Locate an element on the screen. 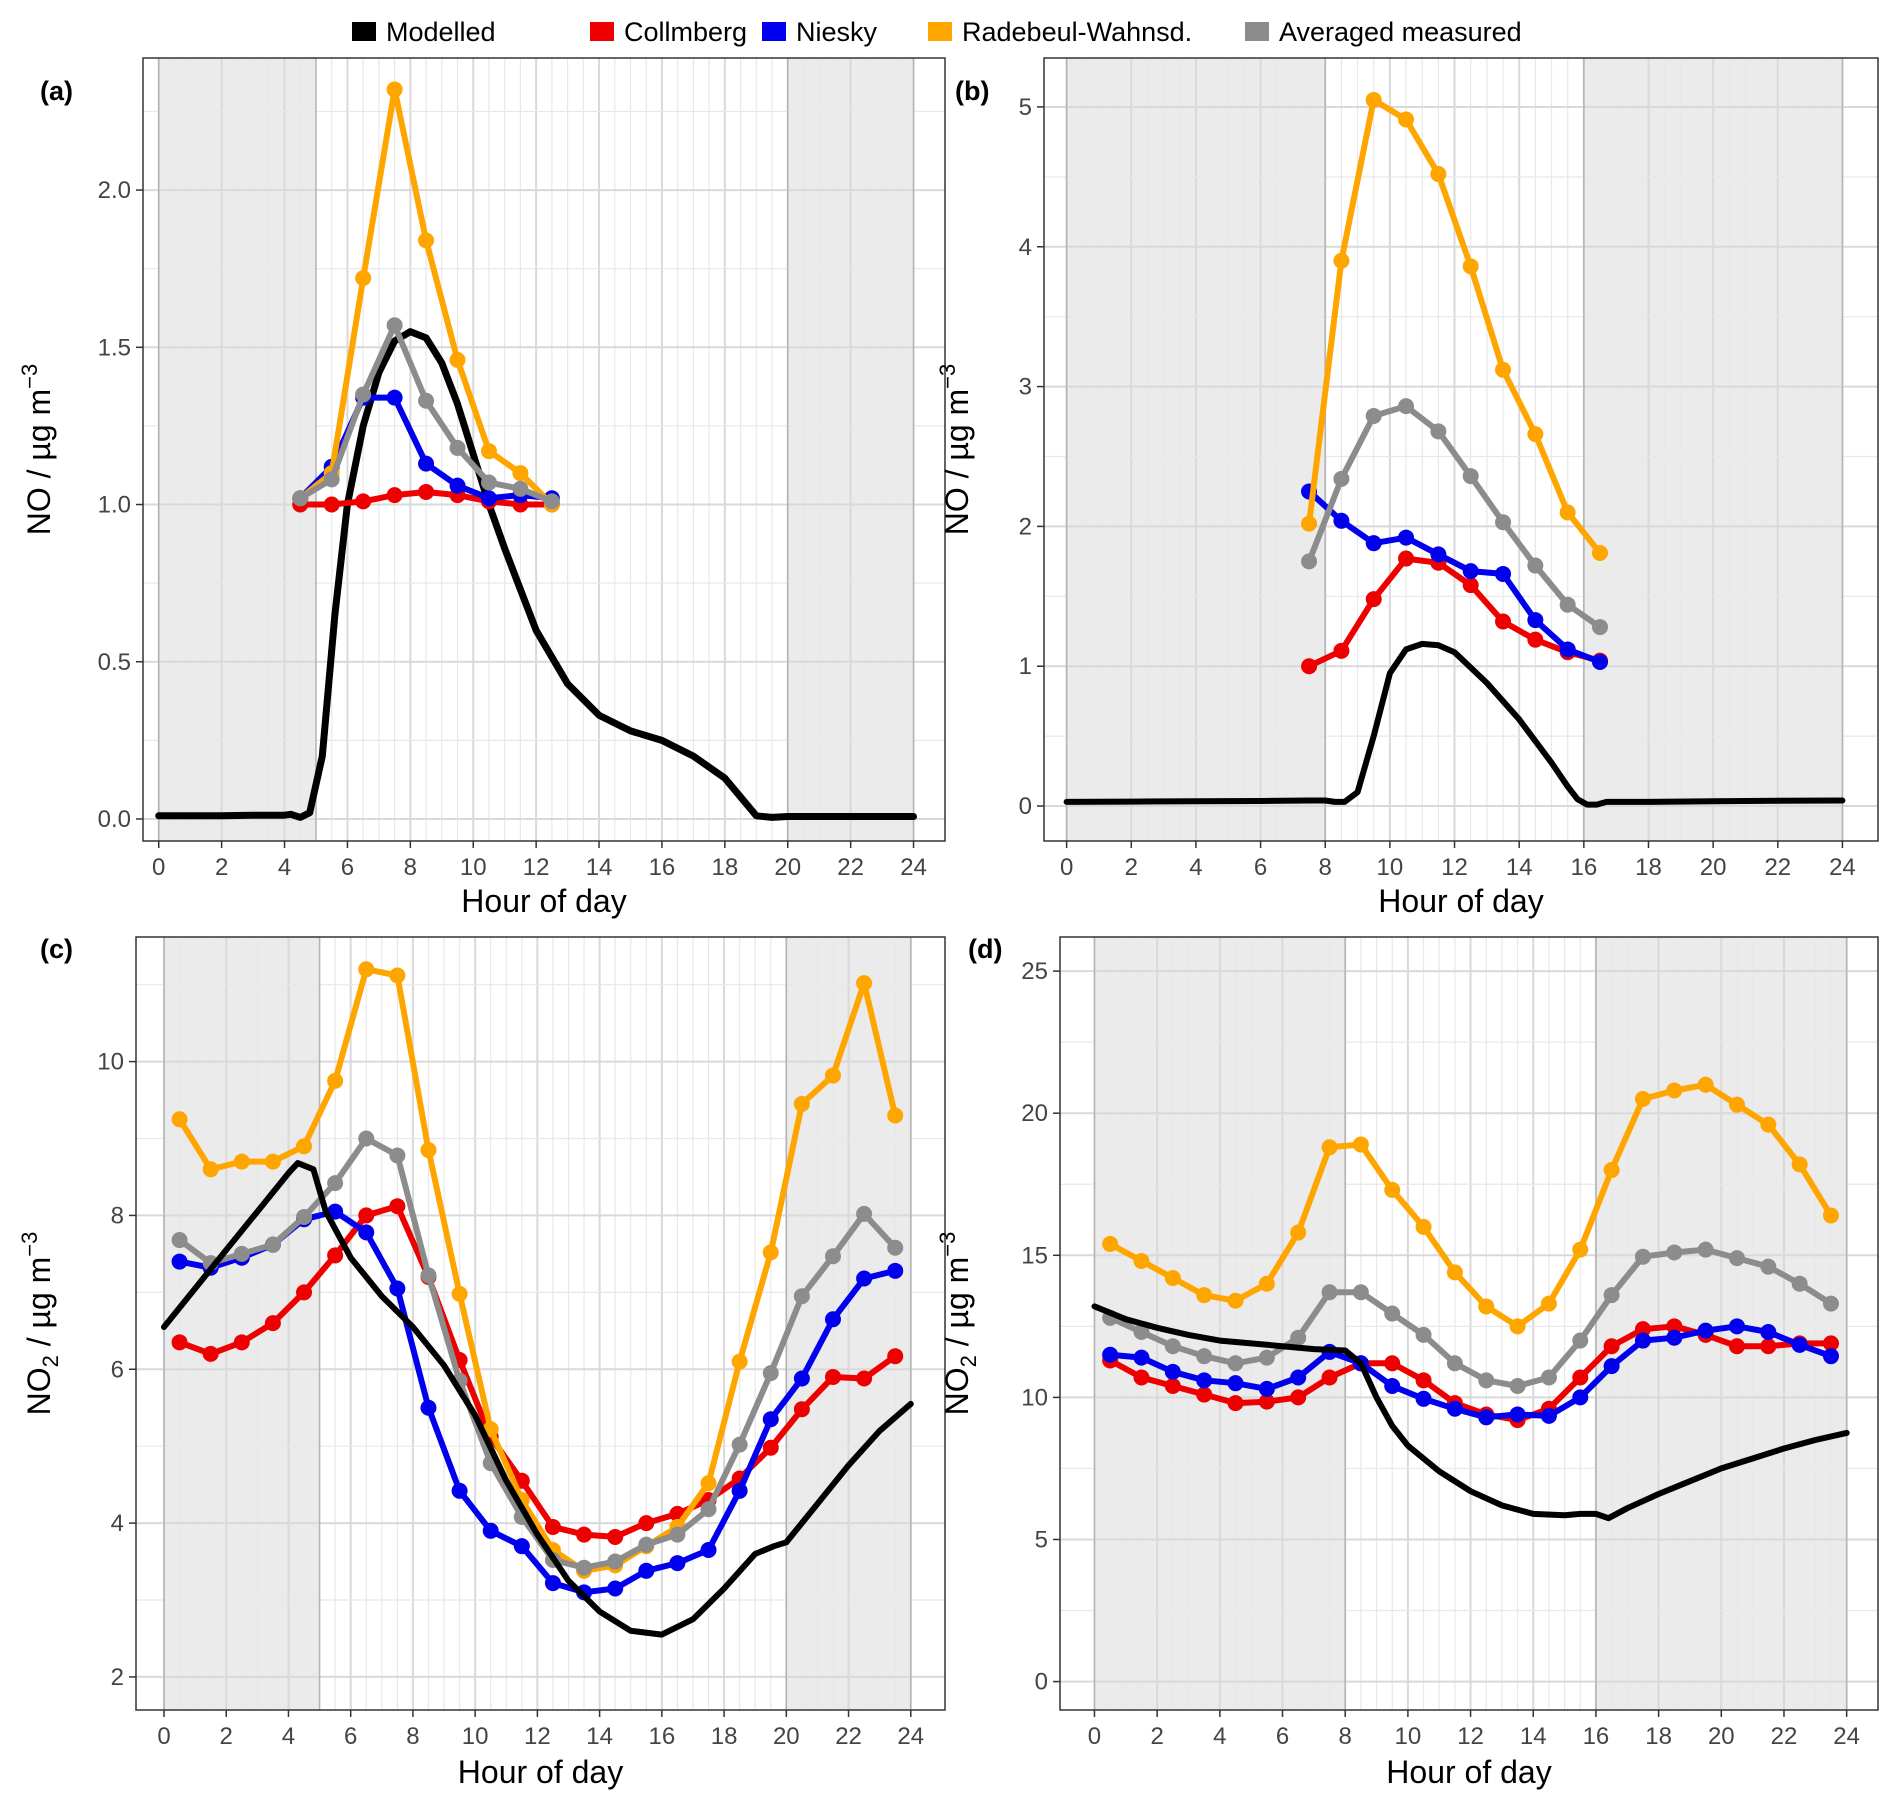 The width and height of the screenshot is (1892, 1814). x-tick-label: 18 is located at coordinates (724, 1736).